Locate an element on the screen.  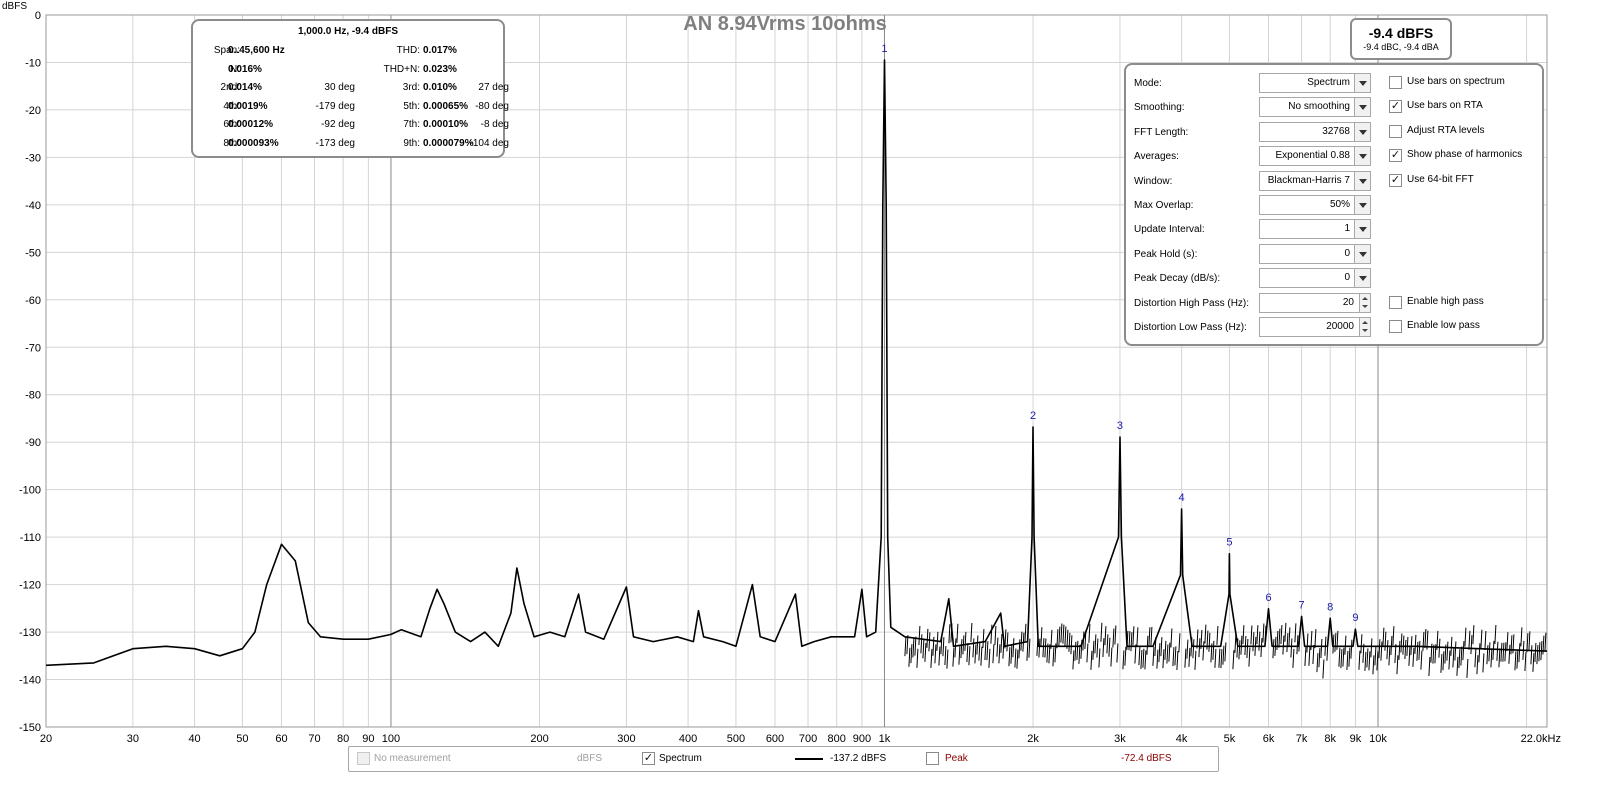
noise-floor-path is located at coordinates (1225, 650).